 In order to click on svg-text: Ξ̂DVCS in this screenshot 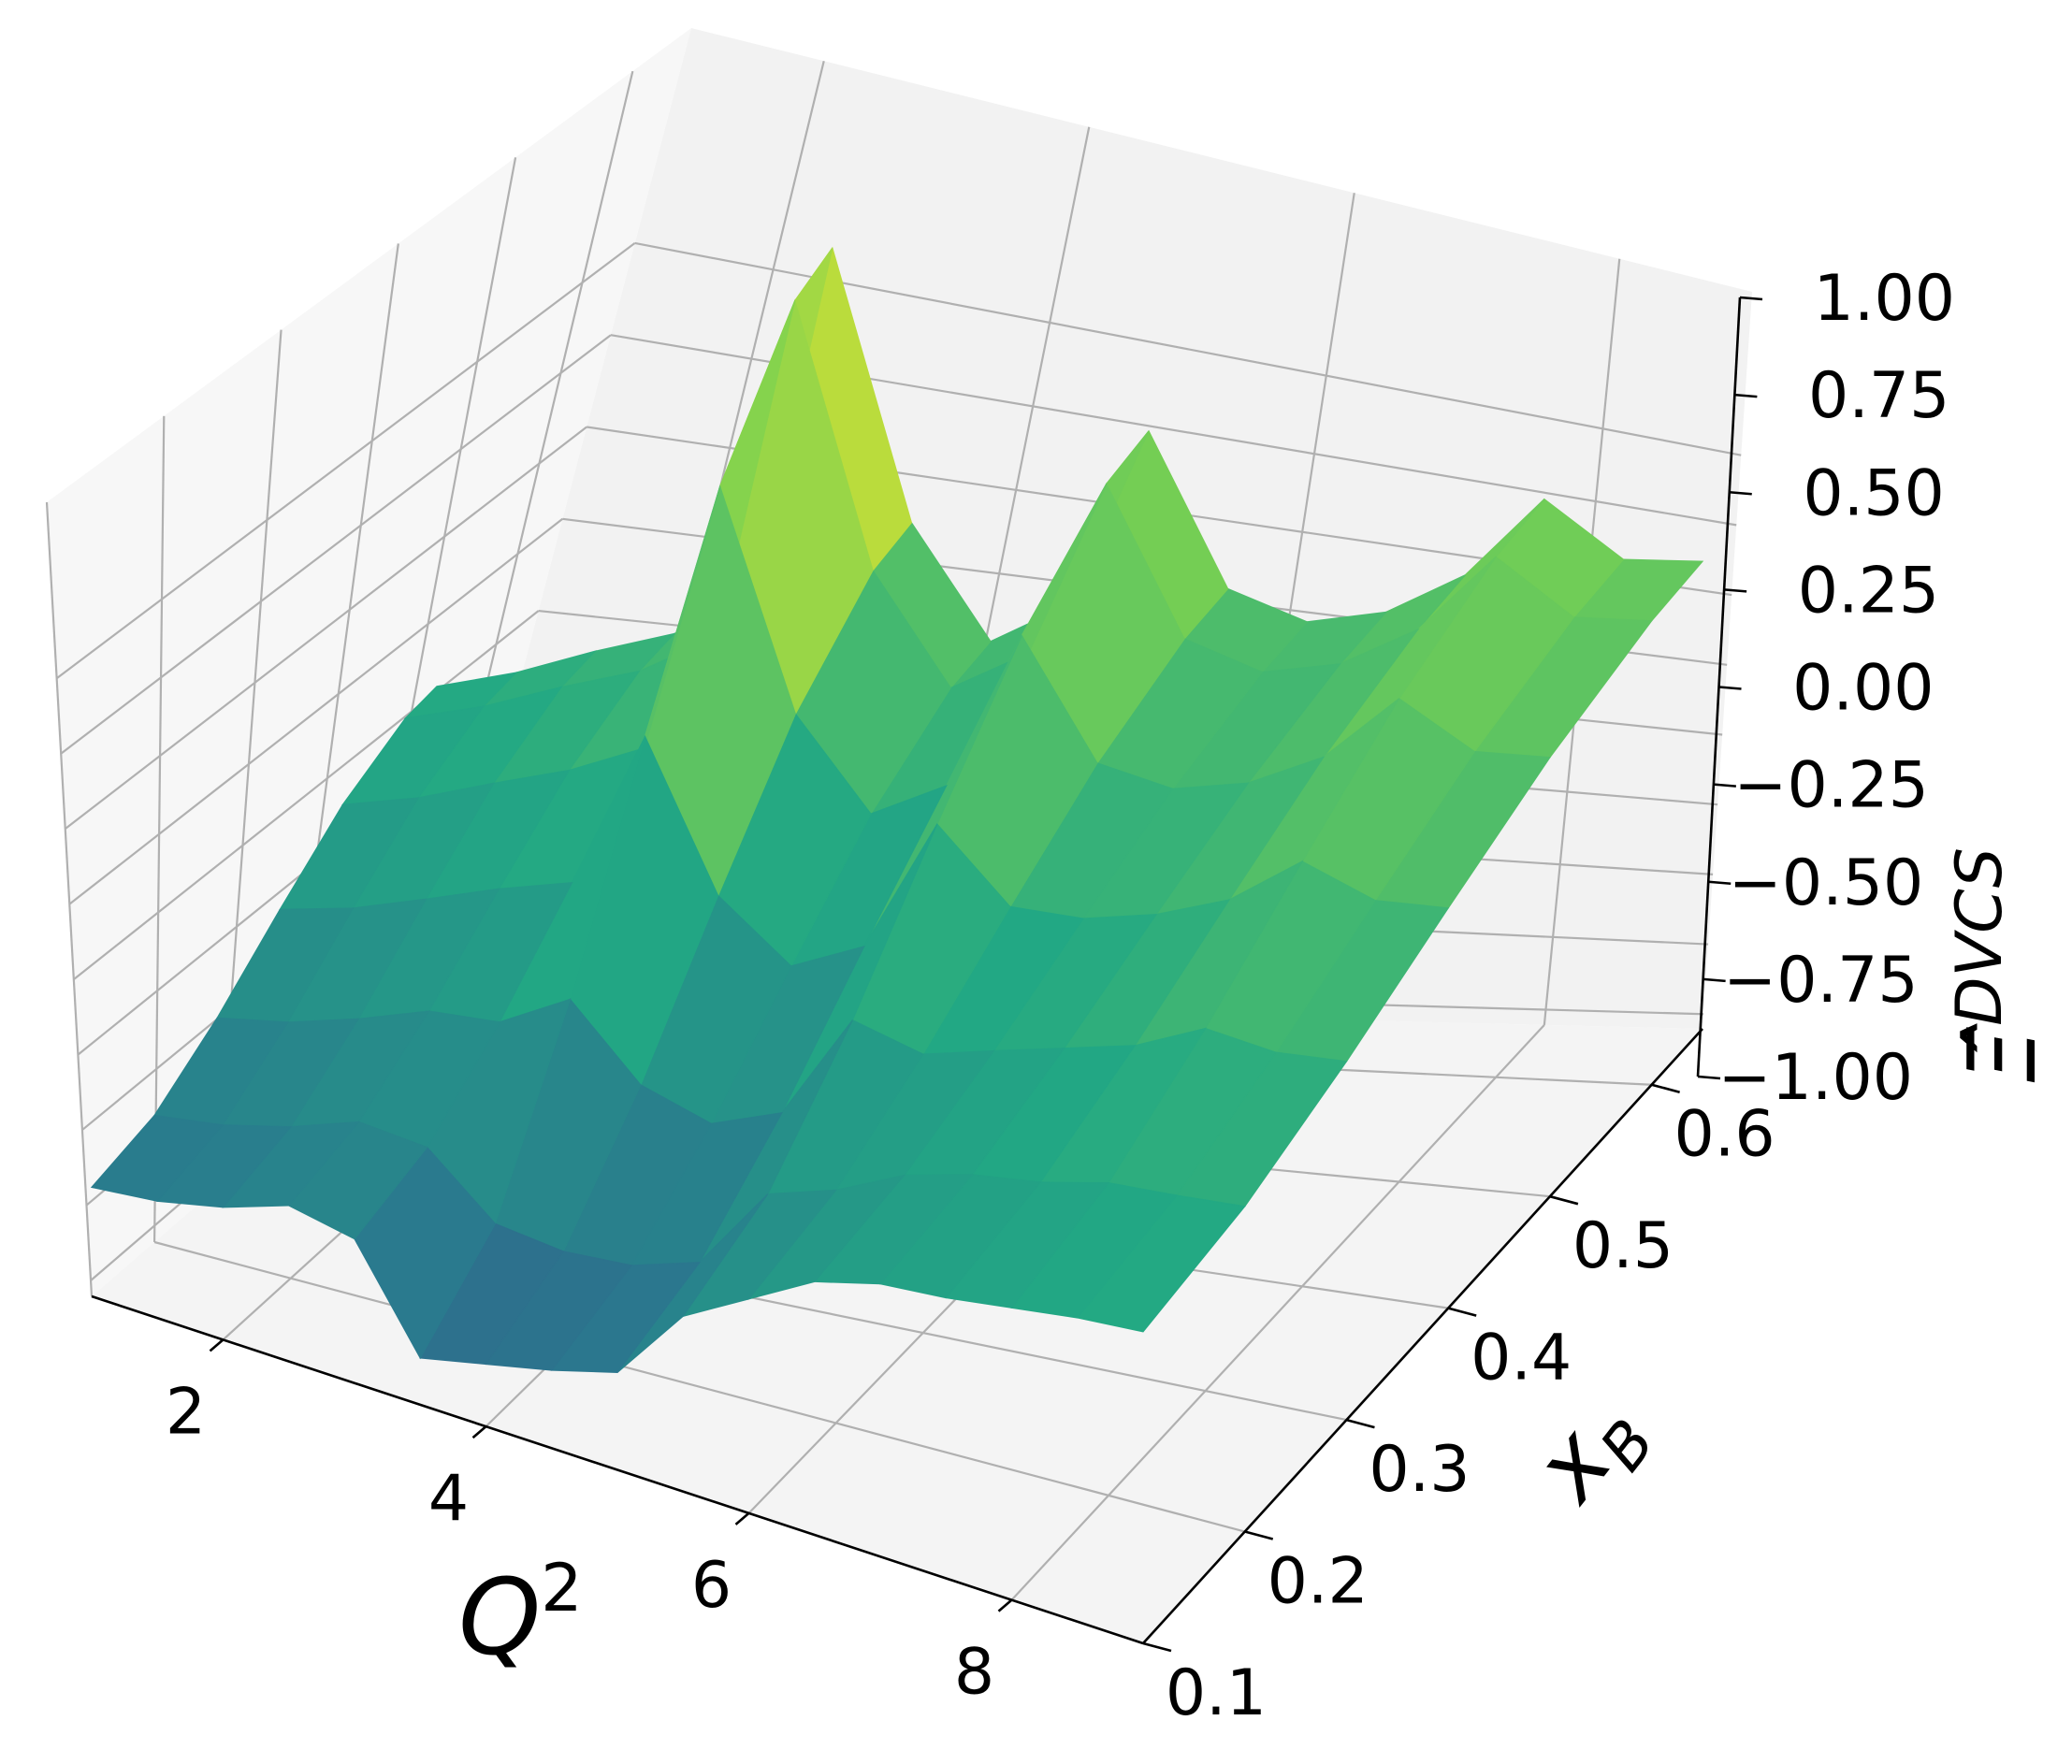, I will do `click(2000, 966)`.